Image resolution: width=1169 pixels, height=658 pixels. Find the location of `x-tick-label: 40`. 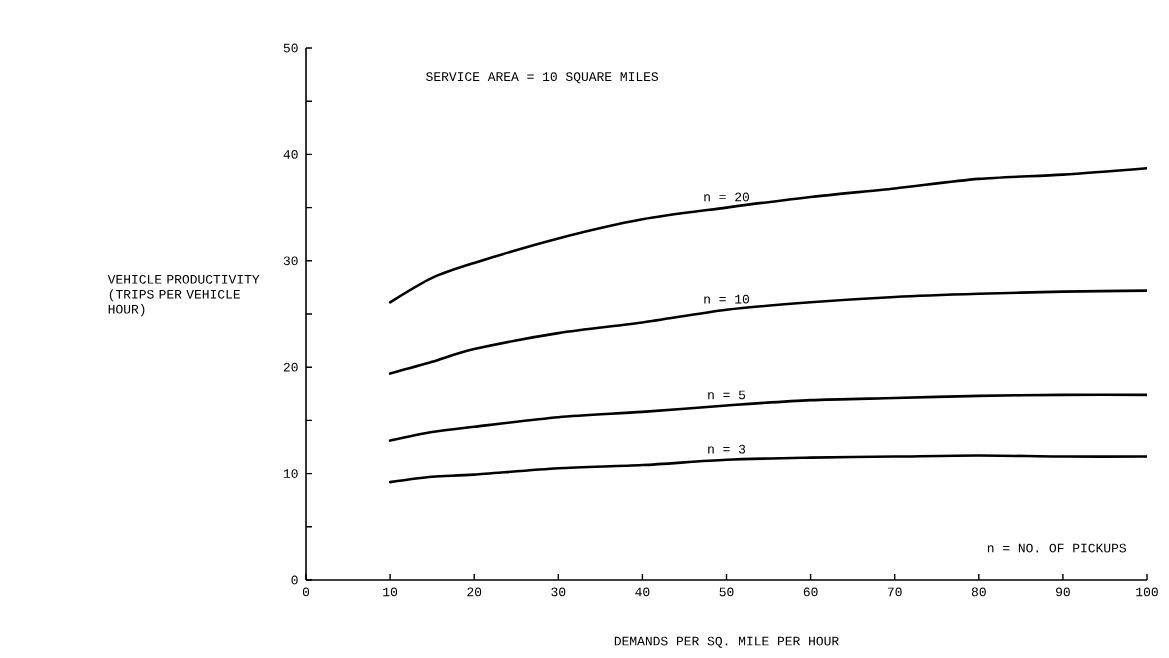

x-tick-label: 40 is located at coordinates (642, 592).